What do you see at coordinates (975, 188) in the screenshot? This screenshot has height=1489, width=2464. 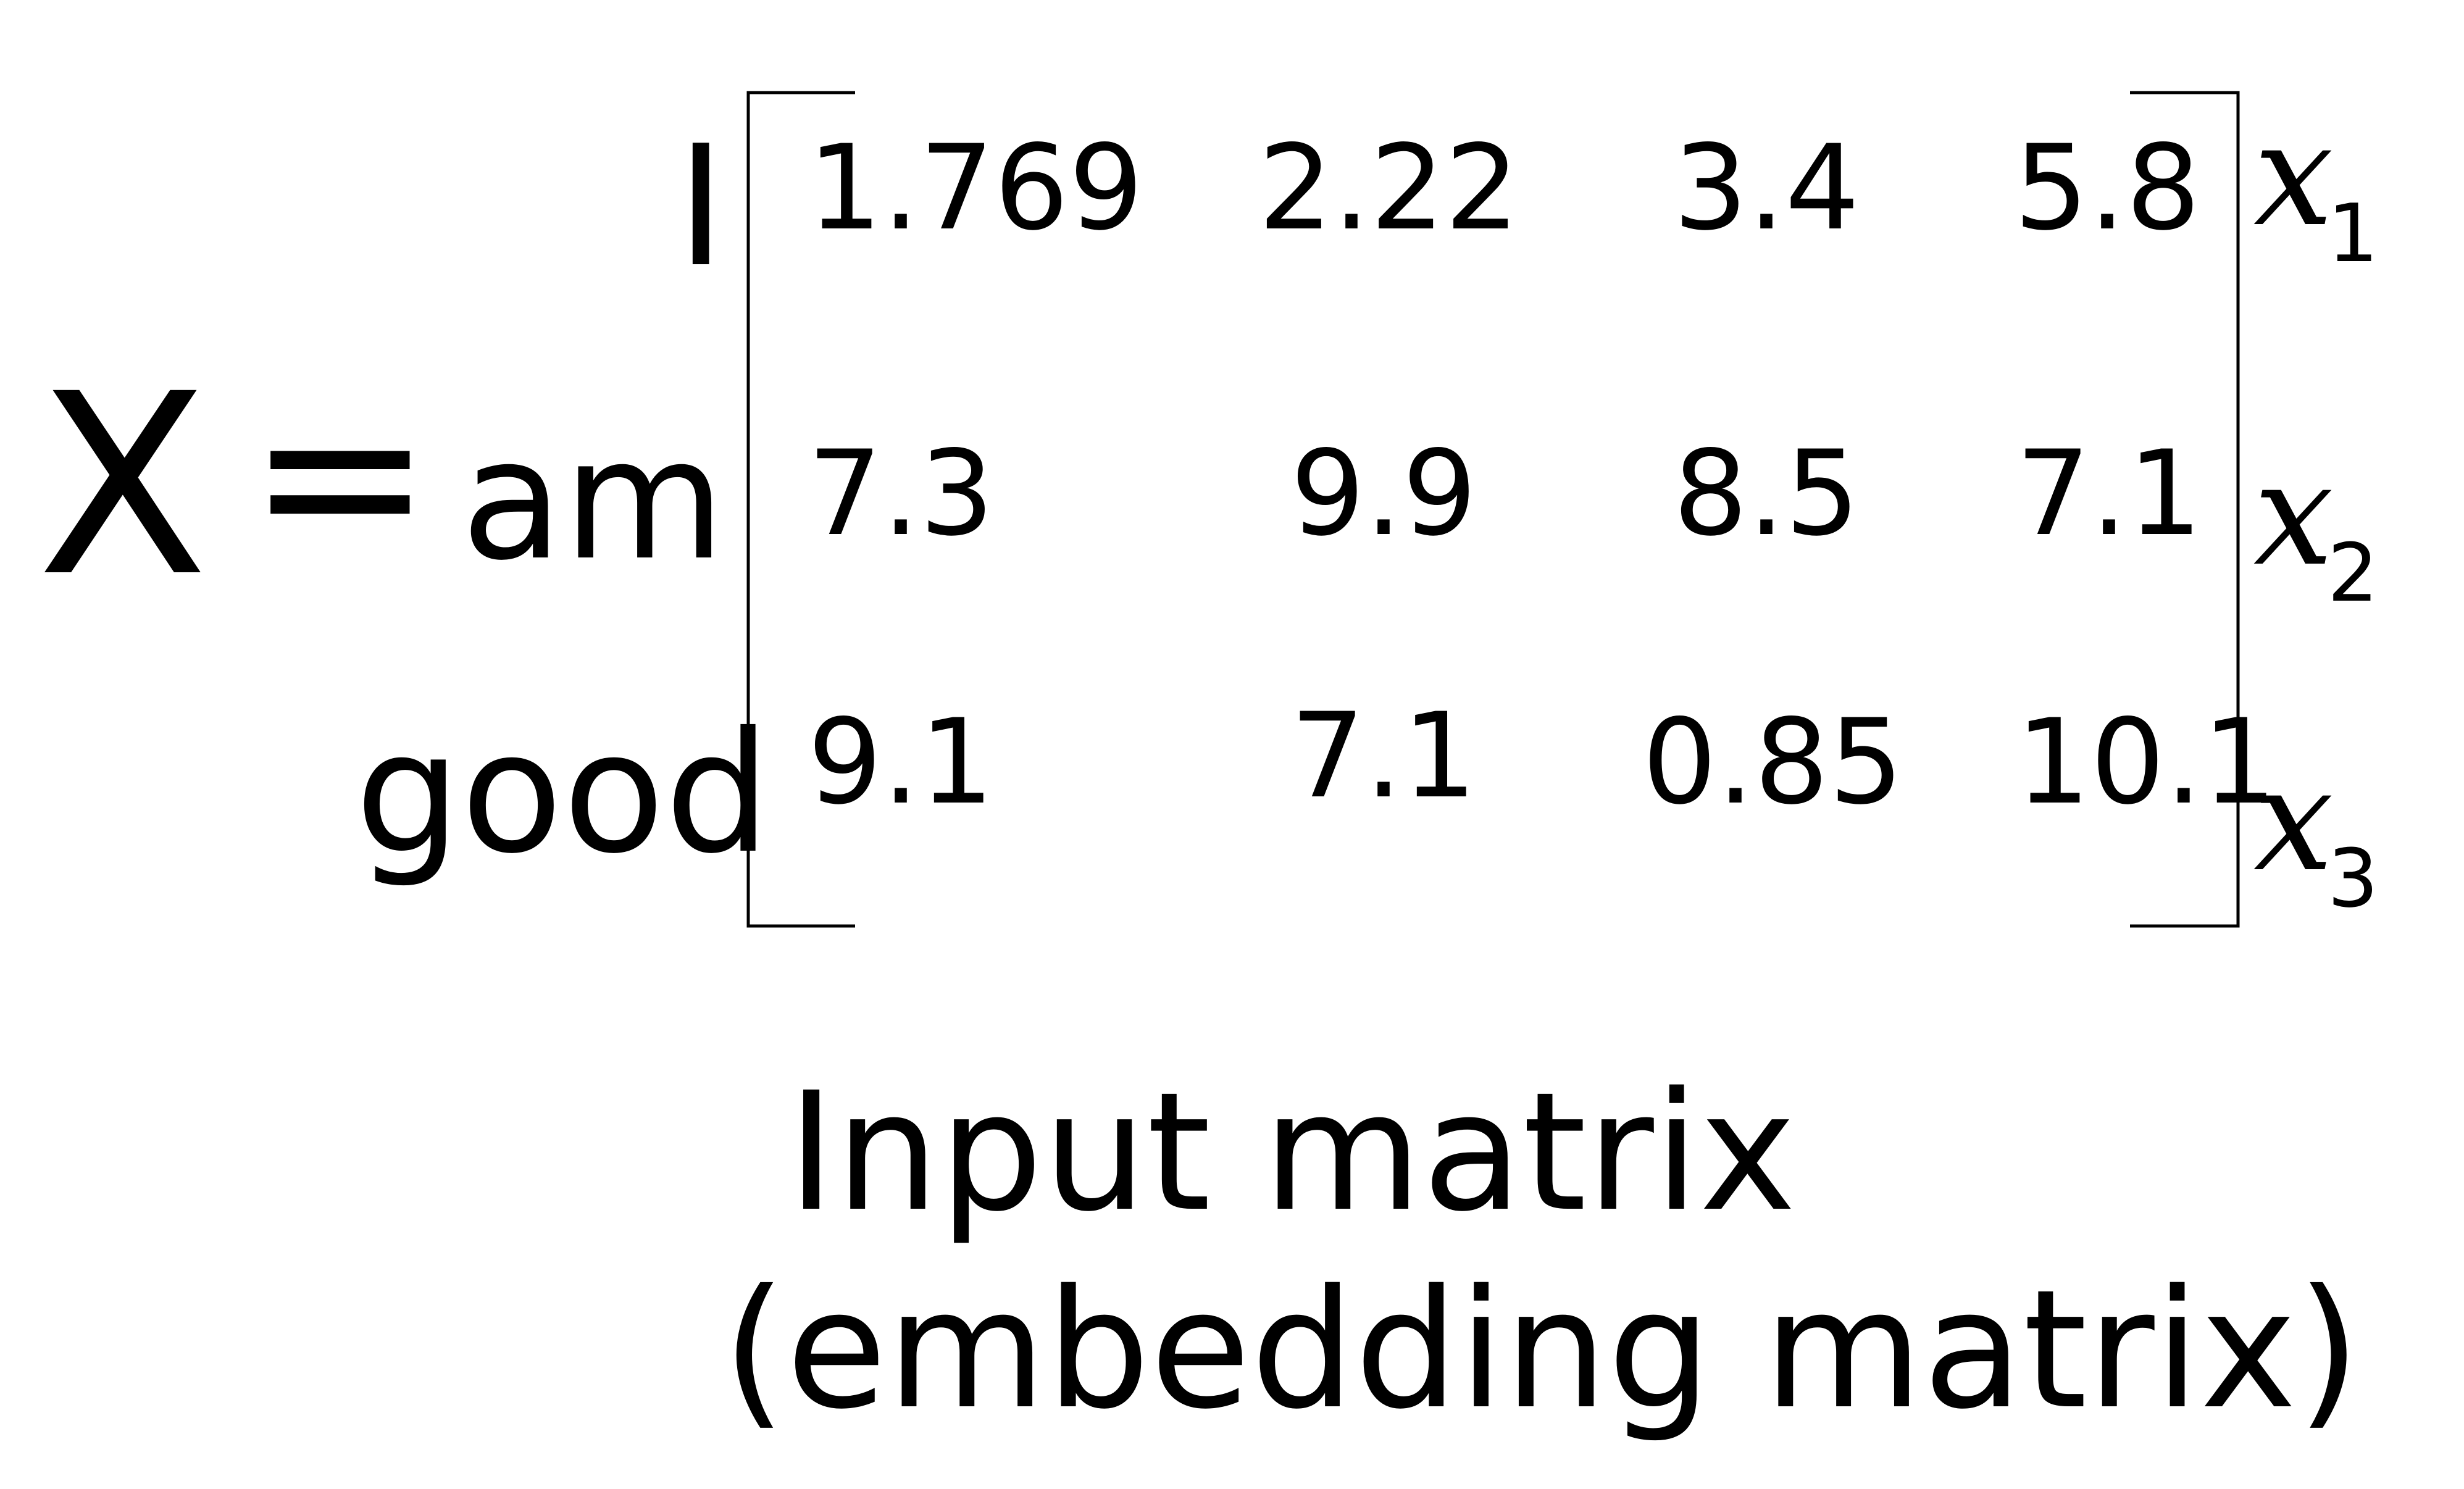 I see `matrix-cell: 1.769` at bounding box center [975, 188].